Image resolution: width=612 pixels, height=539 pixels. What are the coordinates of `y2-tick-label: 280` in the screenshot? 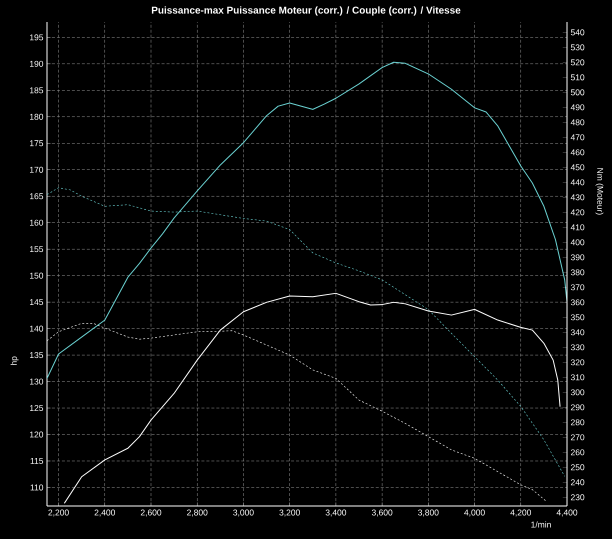 It's located at (577, 422).